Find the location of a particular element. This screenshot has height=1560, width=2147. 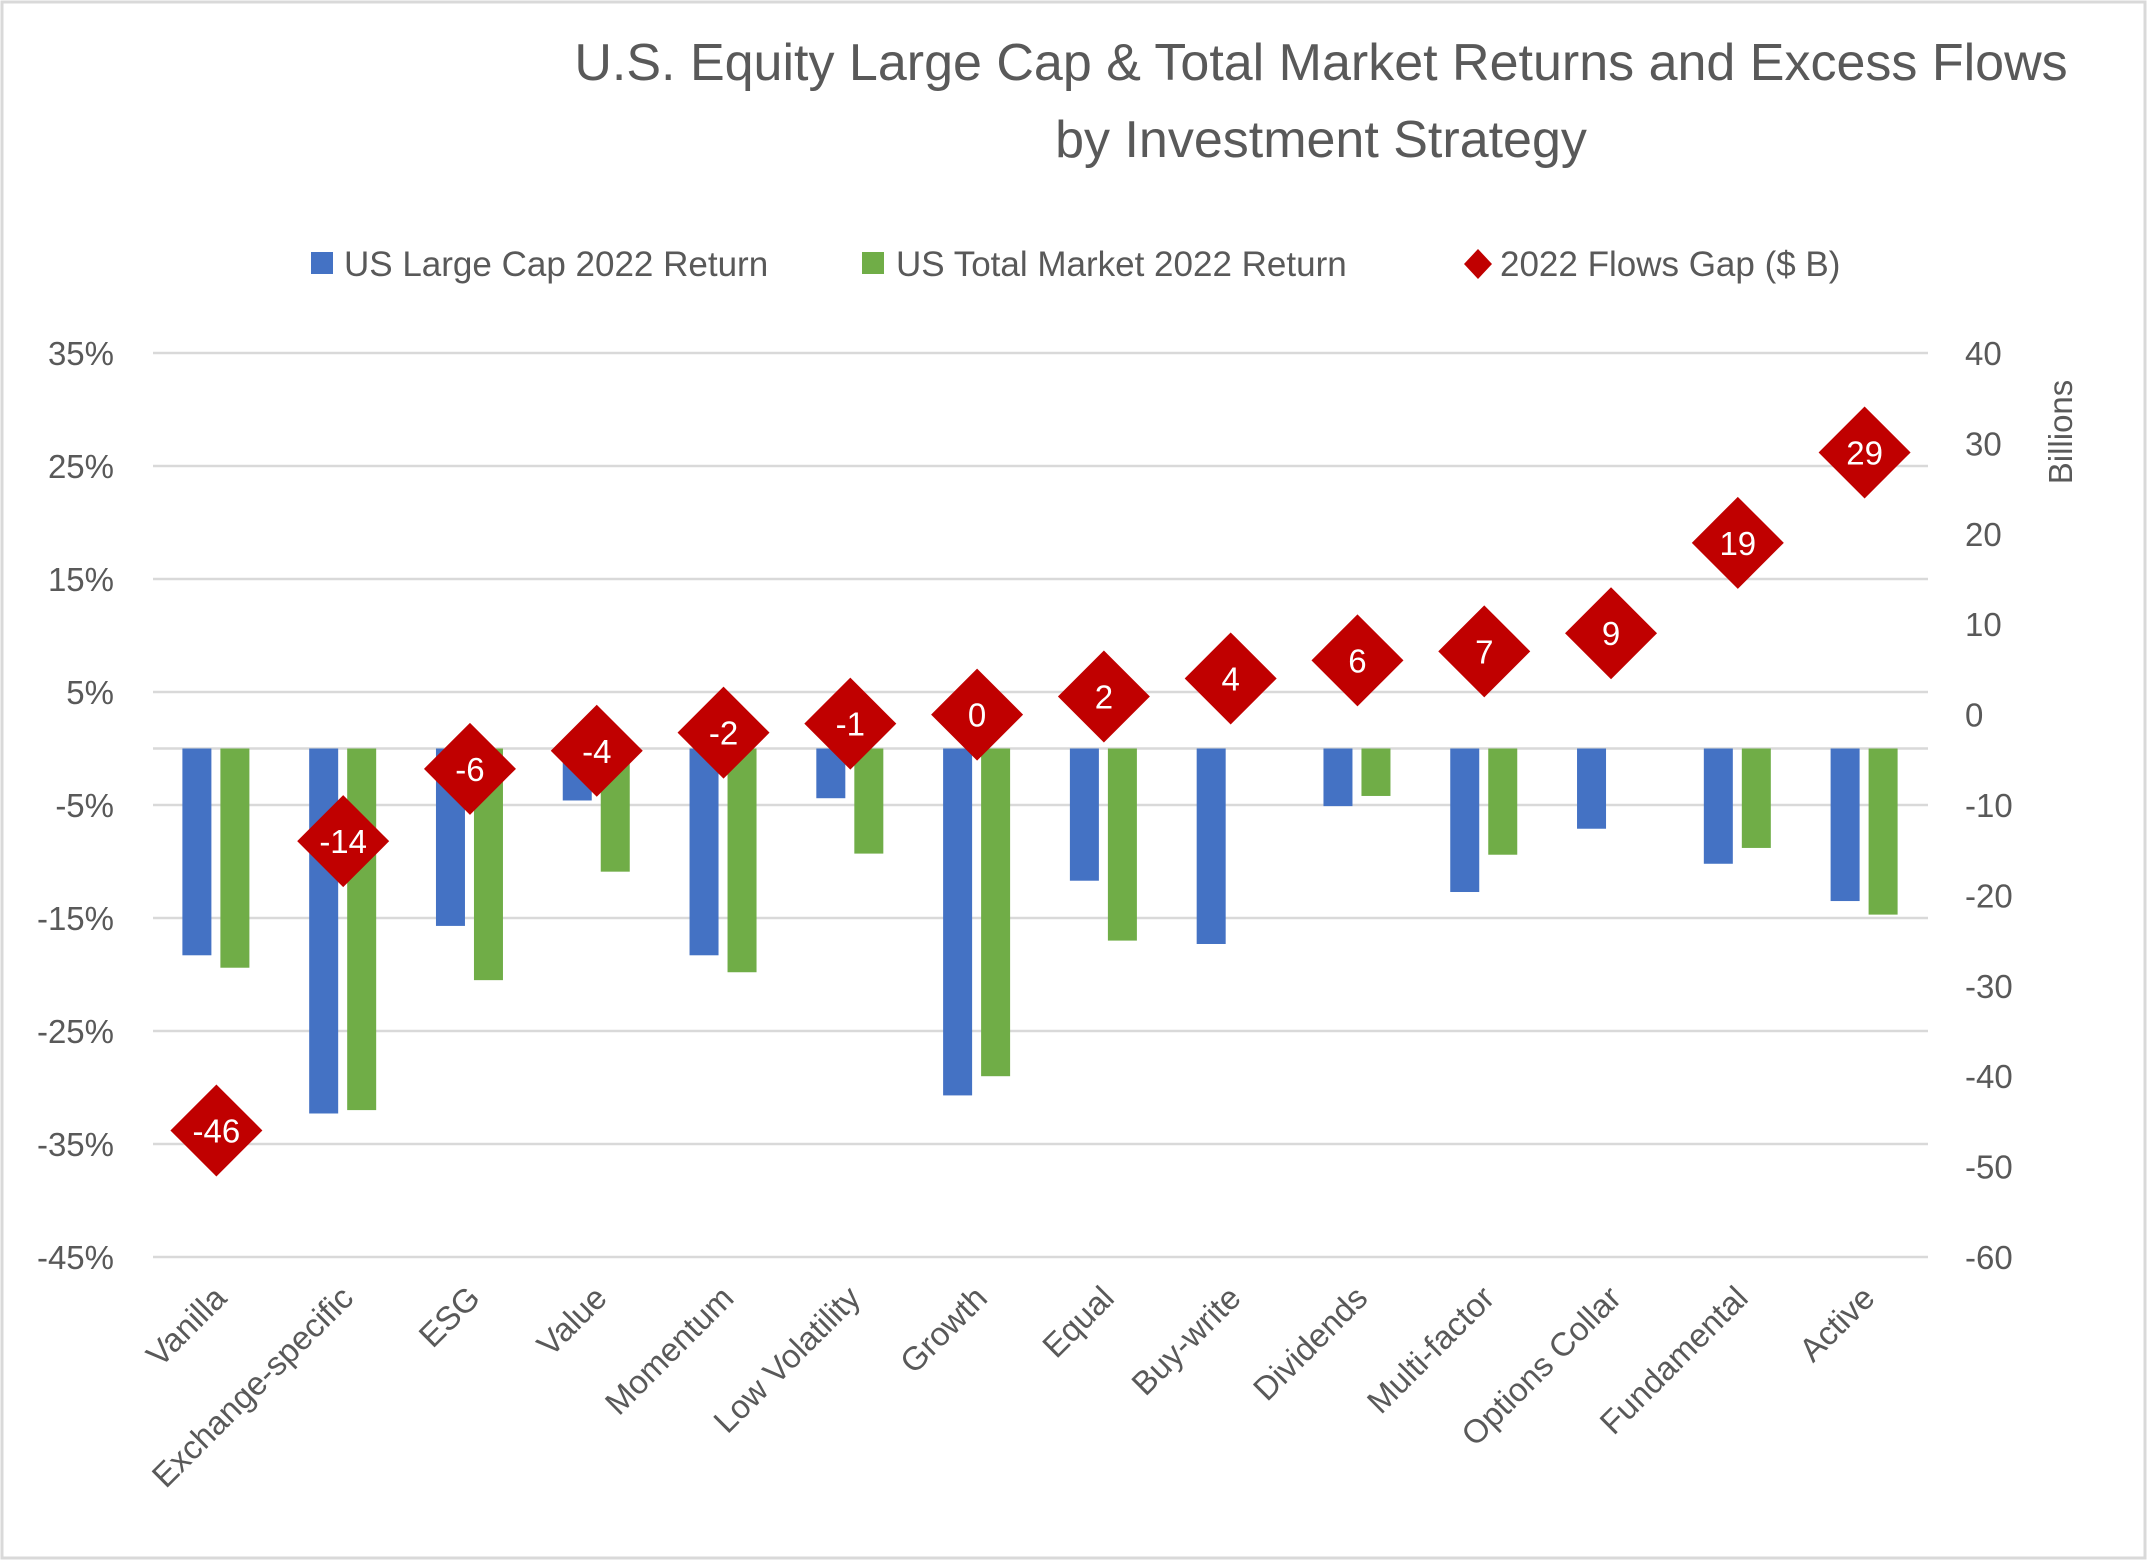

right-tick-label: -50 is located at coordinates (1989, 1167).